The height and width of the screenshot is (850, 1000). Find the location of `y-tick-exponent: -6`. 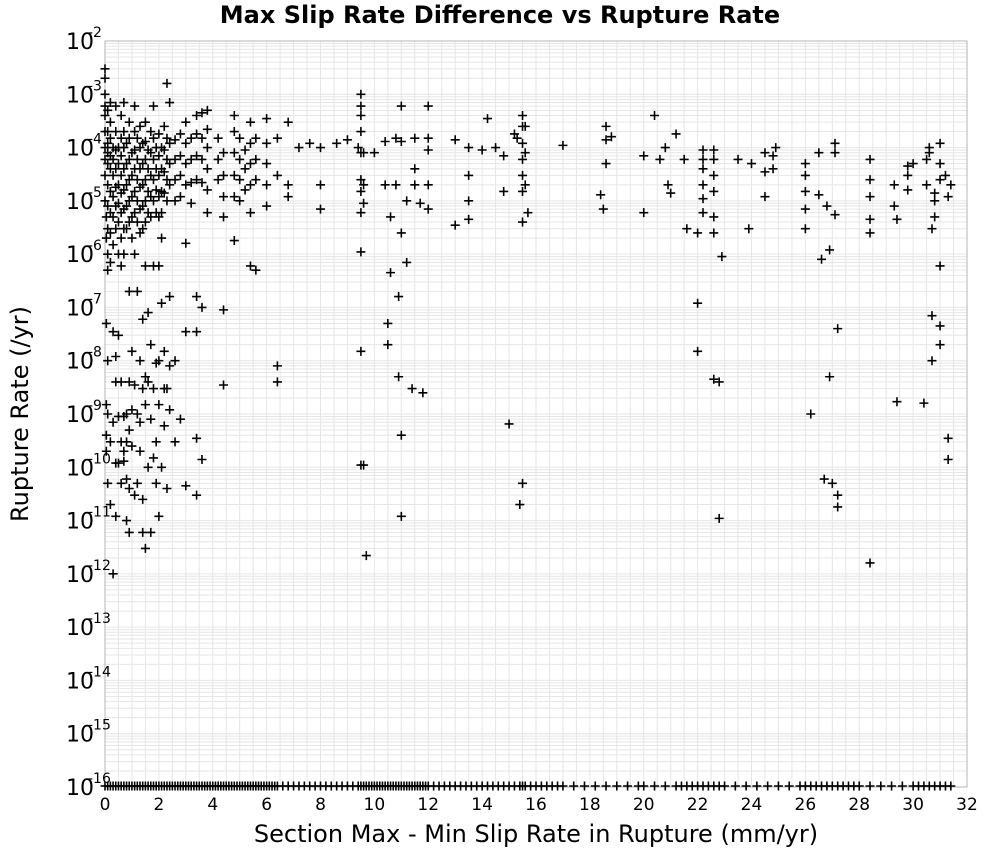

y-tick-exponent: -6 is located at coordinates (95, 246).